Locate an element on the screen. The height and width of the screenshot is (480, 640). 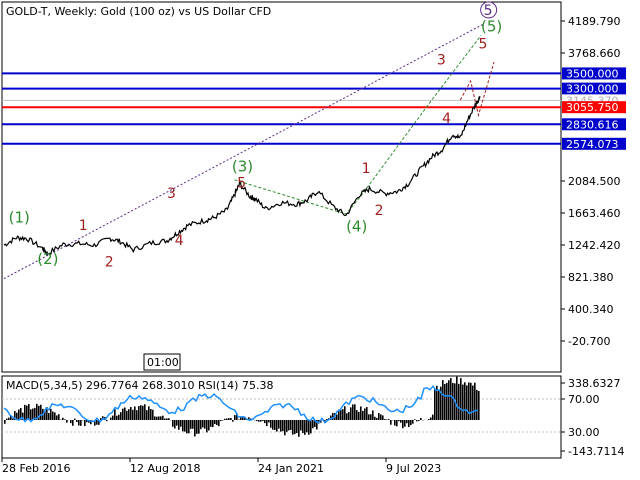
wave-label: 4 is located at coordinates (446, 119).